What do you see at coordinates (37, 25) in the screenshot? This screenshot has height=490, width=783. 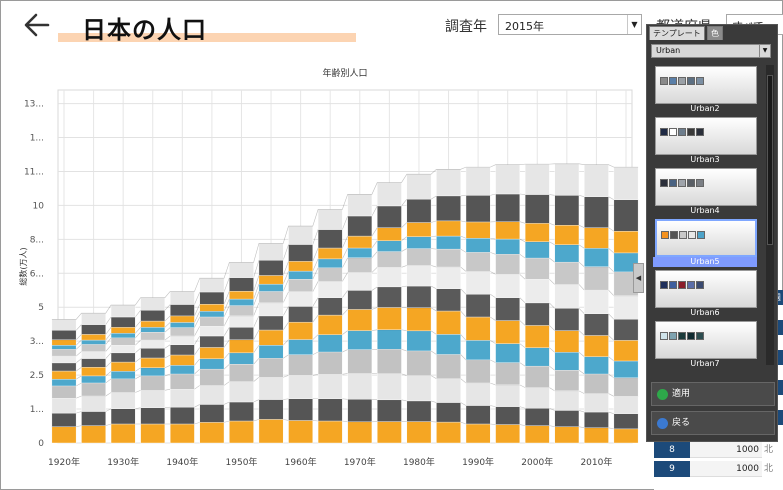 I see `back-arrow-icon` at bounding box center [37, 25].